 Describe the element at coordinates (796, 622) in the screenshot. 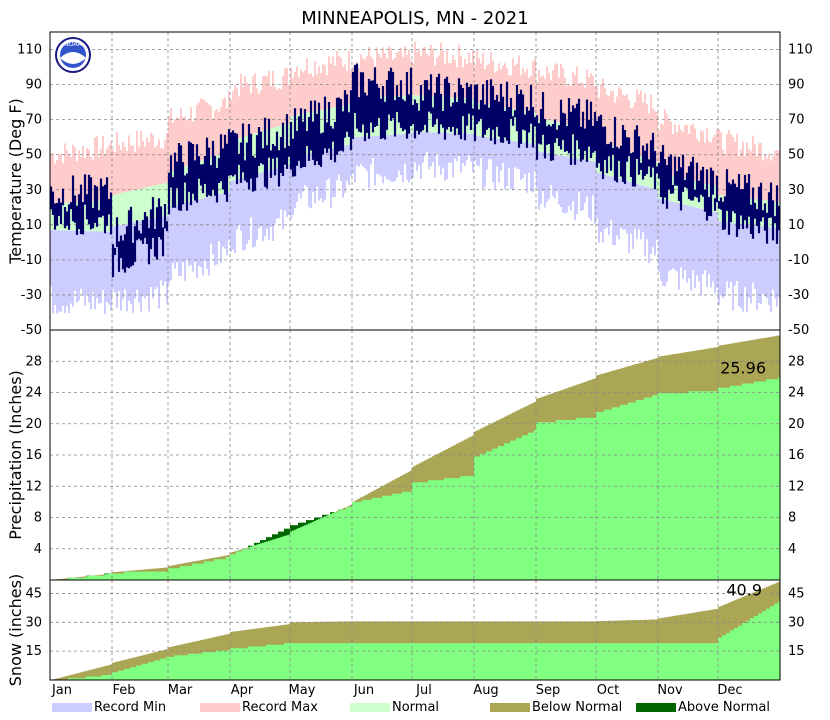

I see `snow-tick-label-right: 30` at that location.